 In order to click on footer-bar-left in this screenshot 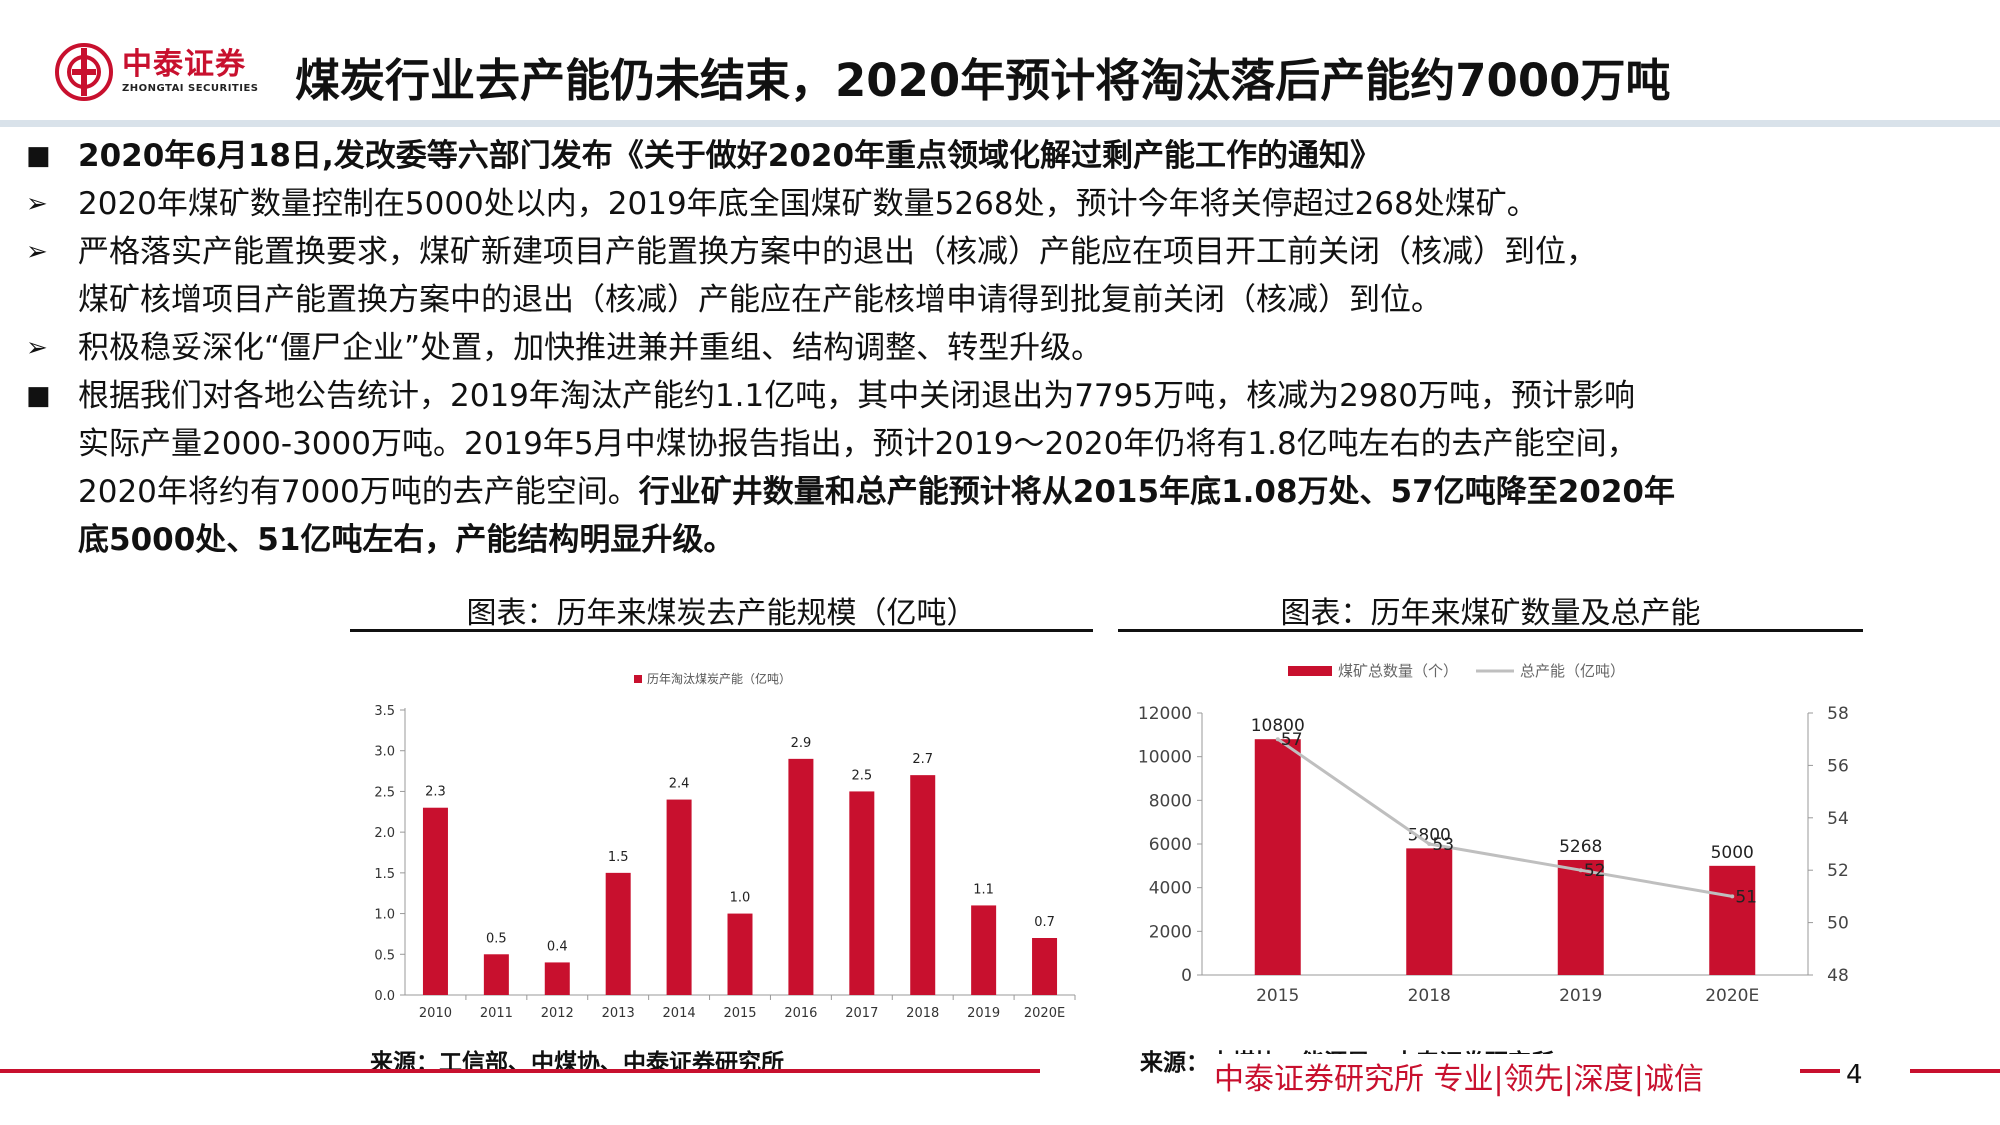, I will do `click(520, 1071)`.